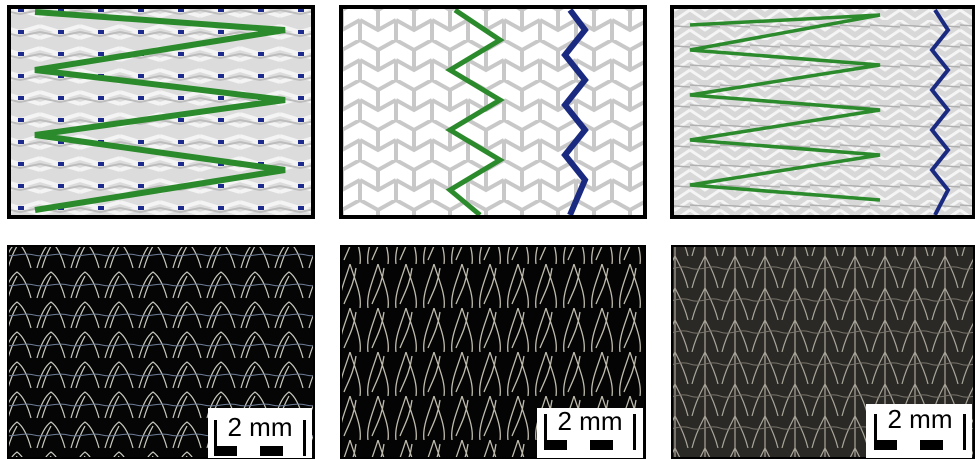 This screenshot has width=975, height=459. What do you see at coordinates (823, 352) in the screenshot?
I see `panel-photo-3: 2 mm` at bounding box center [823, 352].